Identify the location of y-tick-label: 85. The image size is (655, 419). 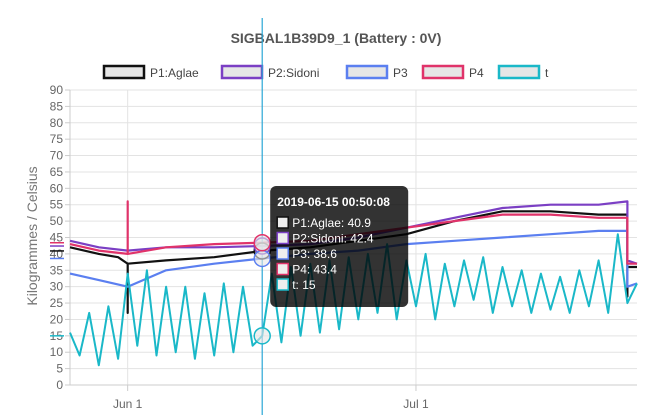
(57, 106).